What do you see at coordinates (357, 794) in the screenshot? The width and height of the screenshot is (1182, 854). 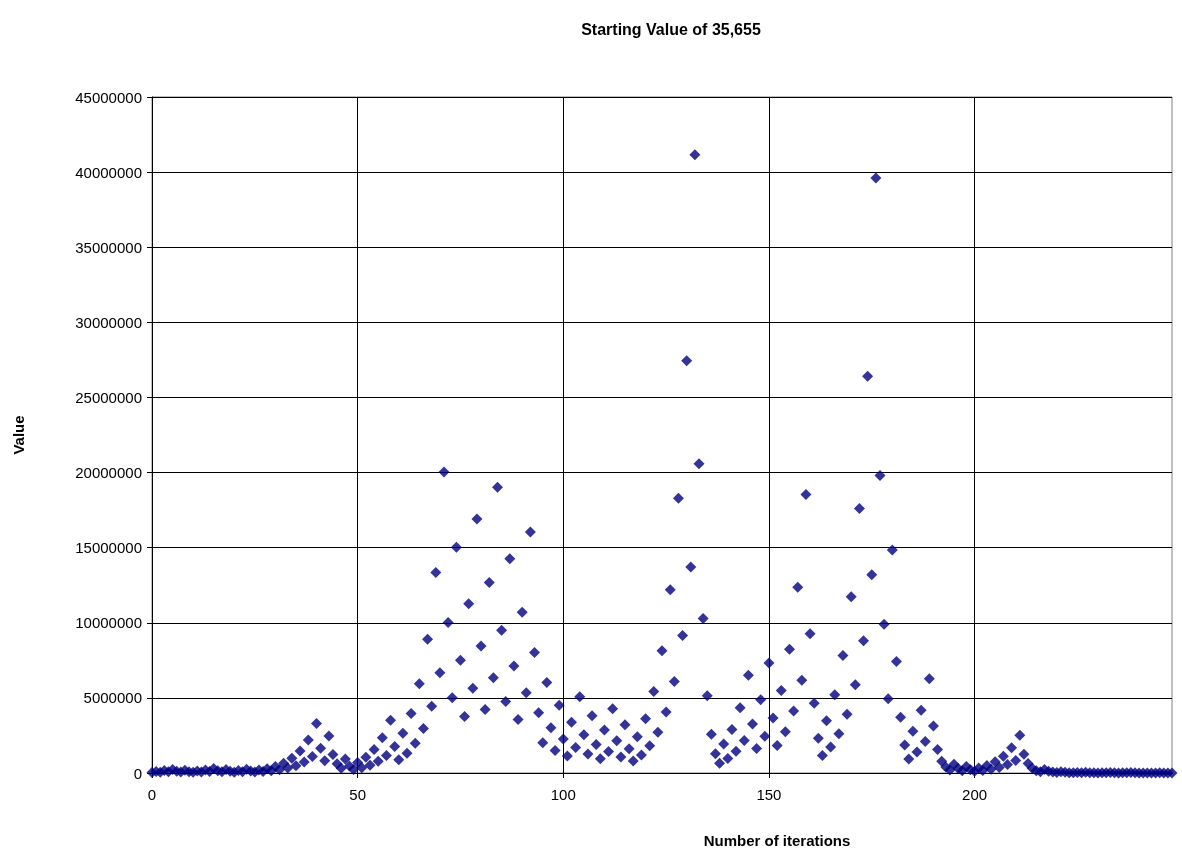 I see `x-tick-label: 50` at bounding box center [357, 794].